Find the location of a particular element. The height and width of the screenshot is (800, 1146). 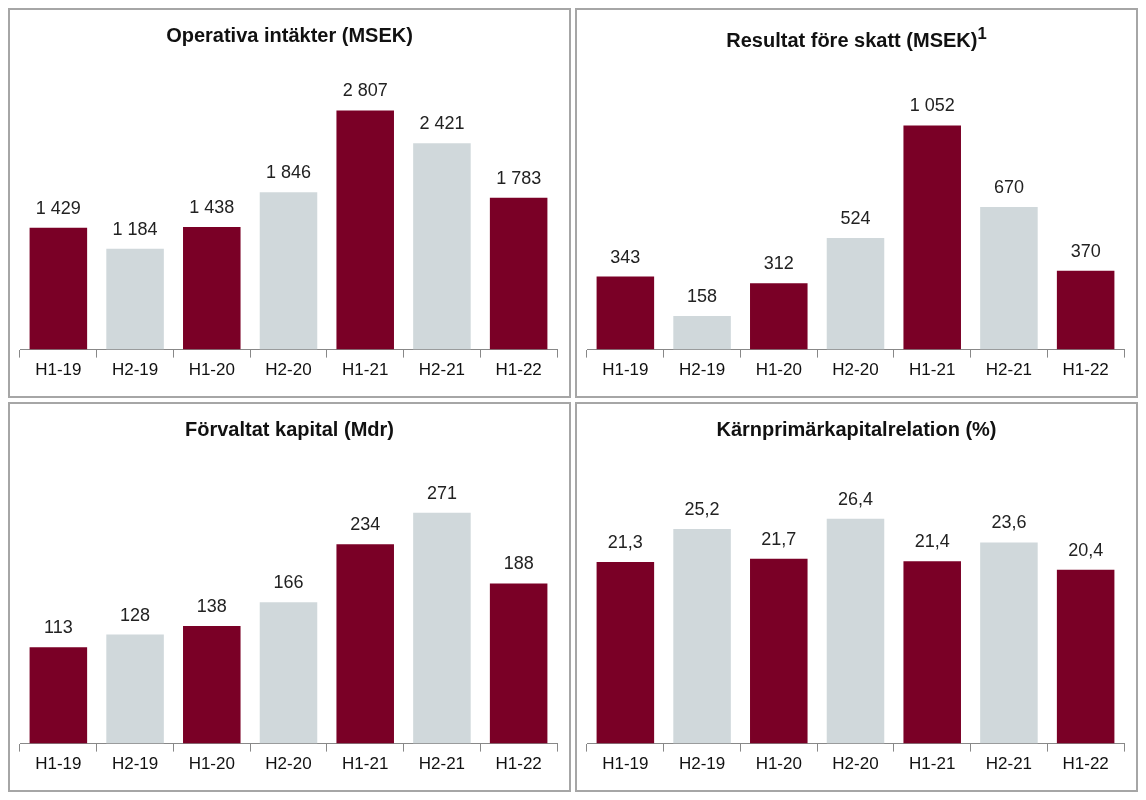

data-label: 524 is located at coordinates (855, 217).